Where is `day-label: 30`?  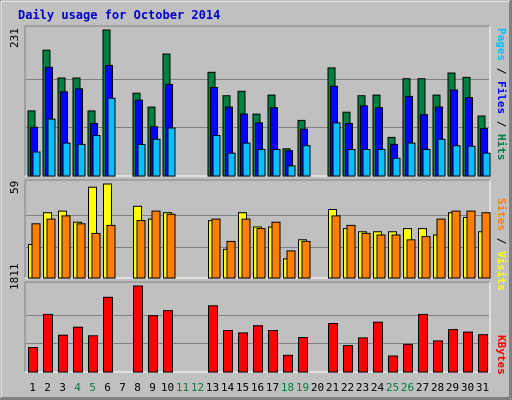
day-label: 30 is located at coordinates (467, 387).